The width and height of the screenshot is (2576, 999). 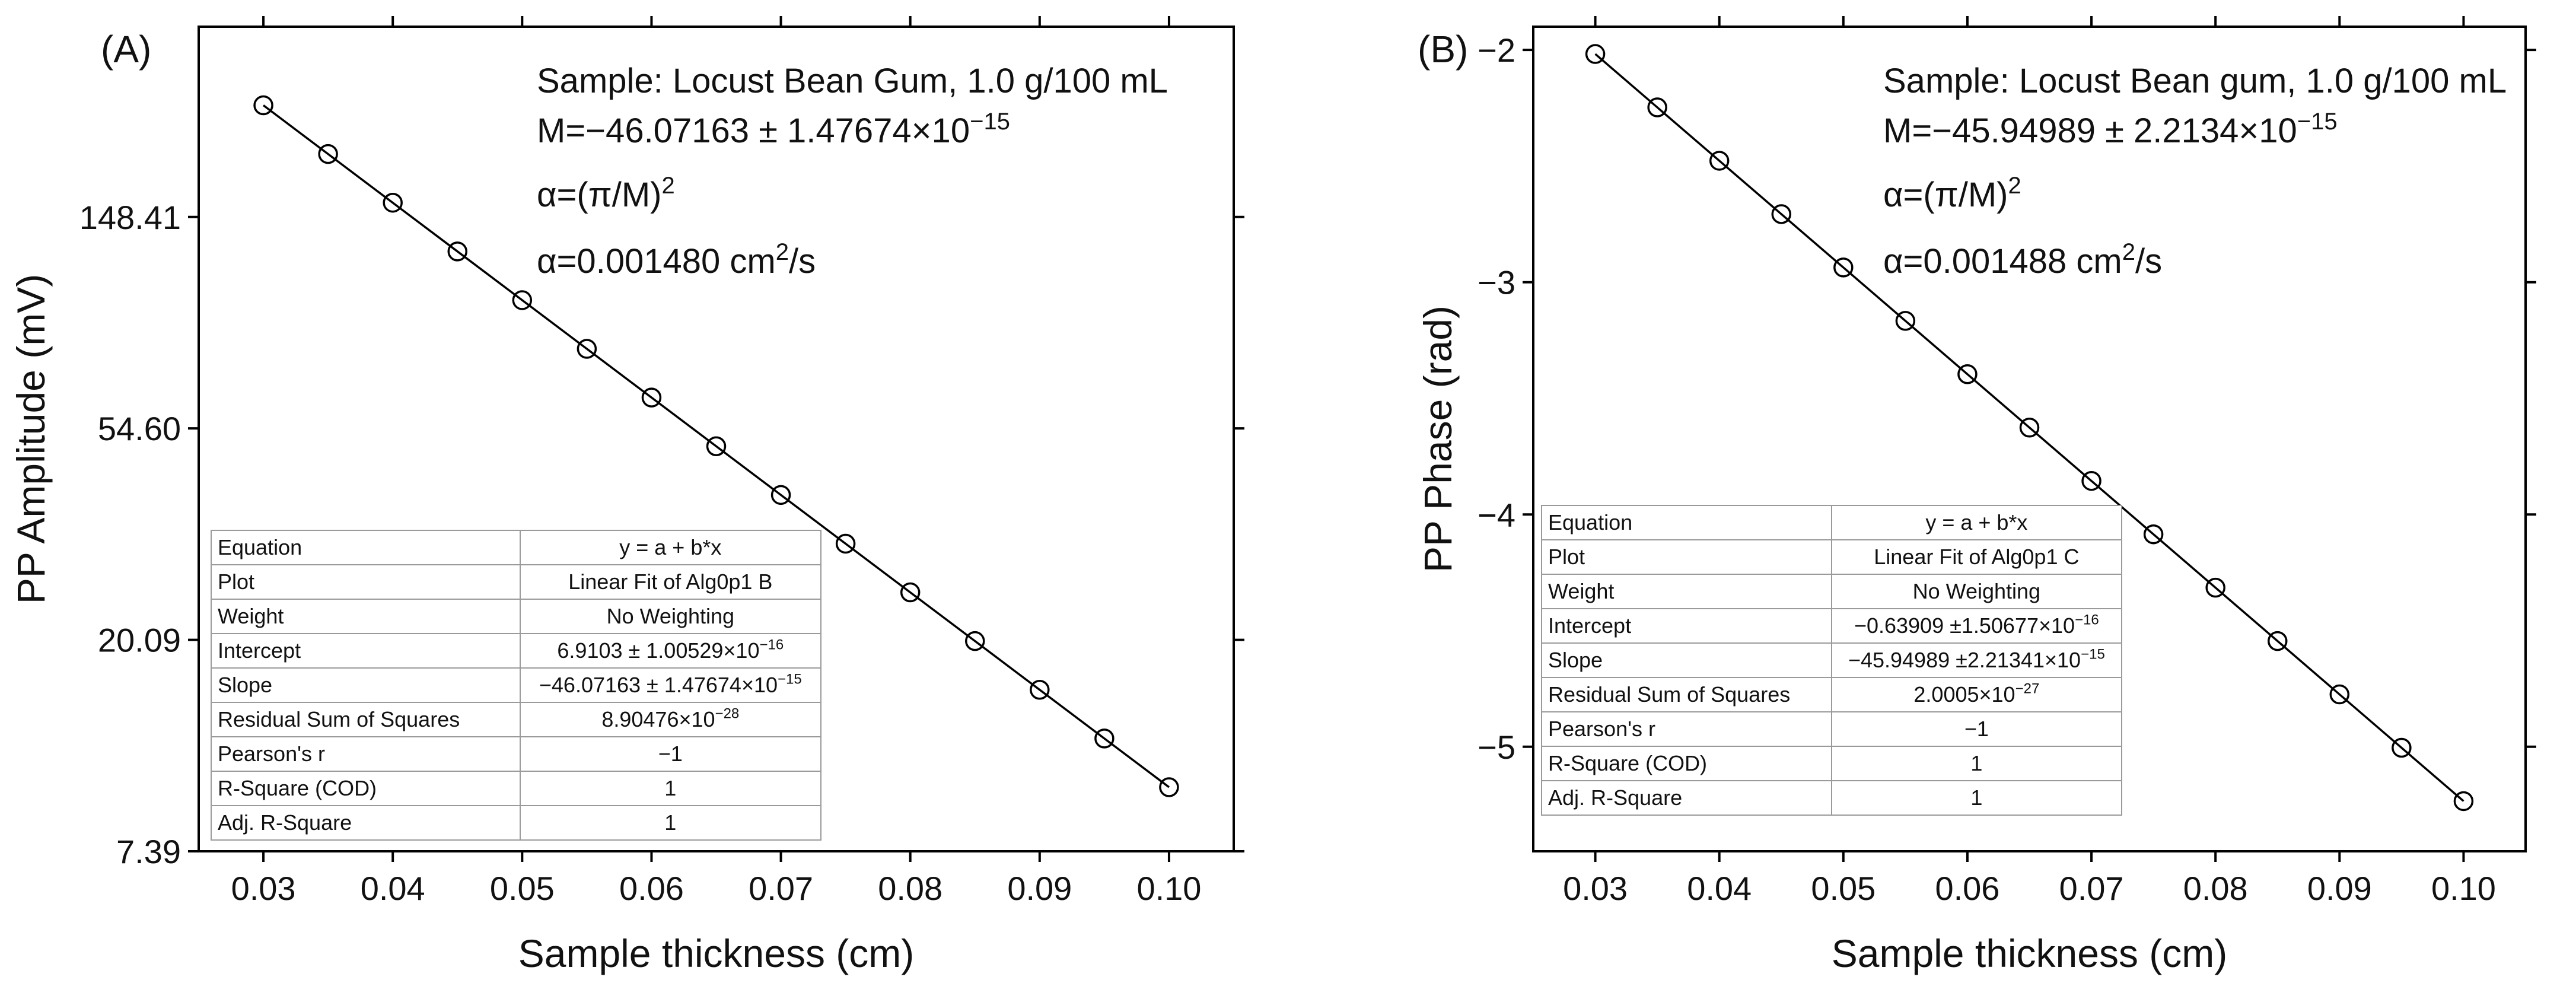 What do you see at coordinates (1843, 889) in the screenshot?
I see `x-tick-label: 0.05` at bounding box center [1843, 889].